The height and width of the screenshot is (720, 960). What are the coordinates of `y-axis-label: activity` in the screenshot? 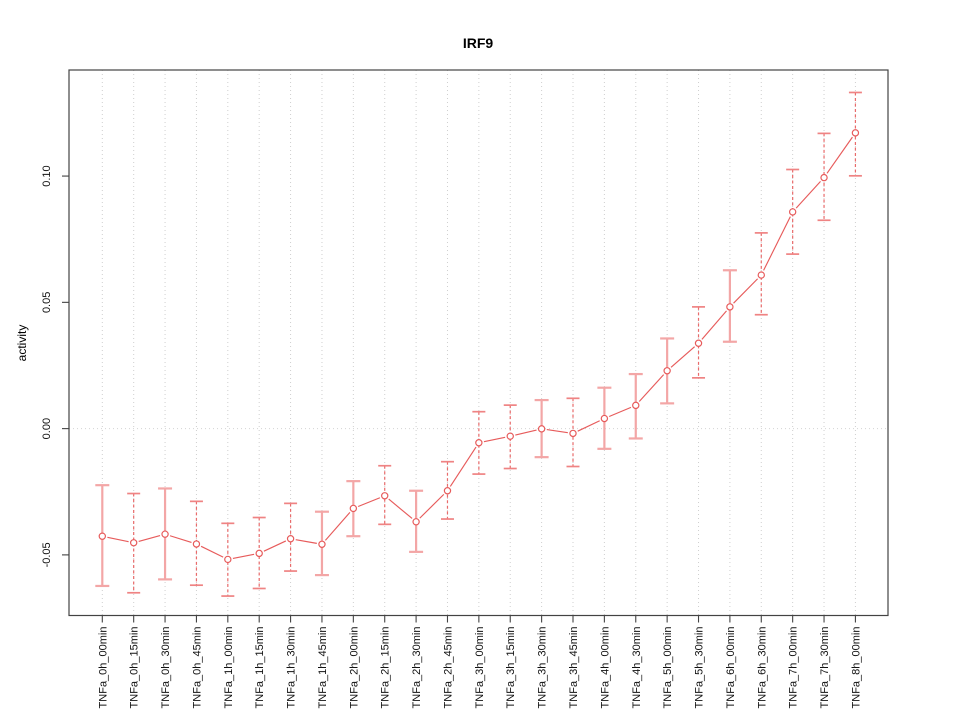 It's located at (22, 343).